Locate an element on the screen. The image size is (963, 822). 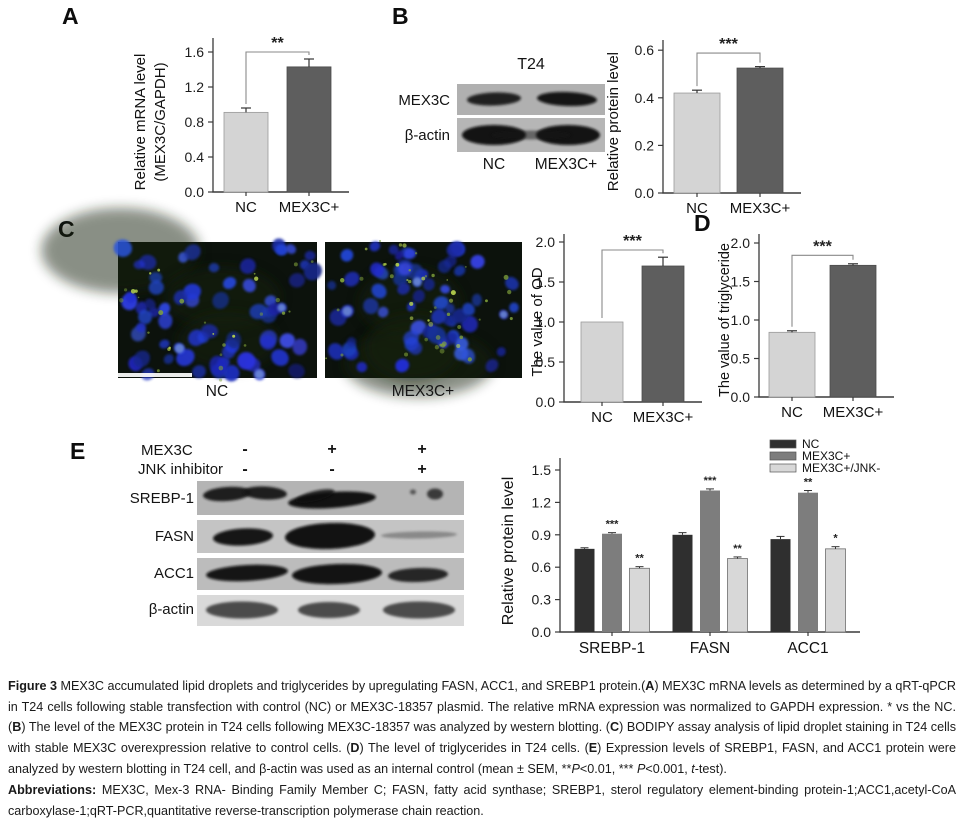
panel-e-blot-row-fasn: FASN is located at coordinates (174, 536).